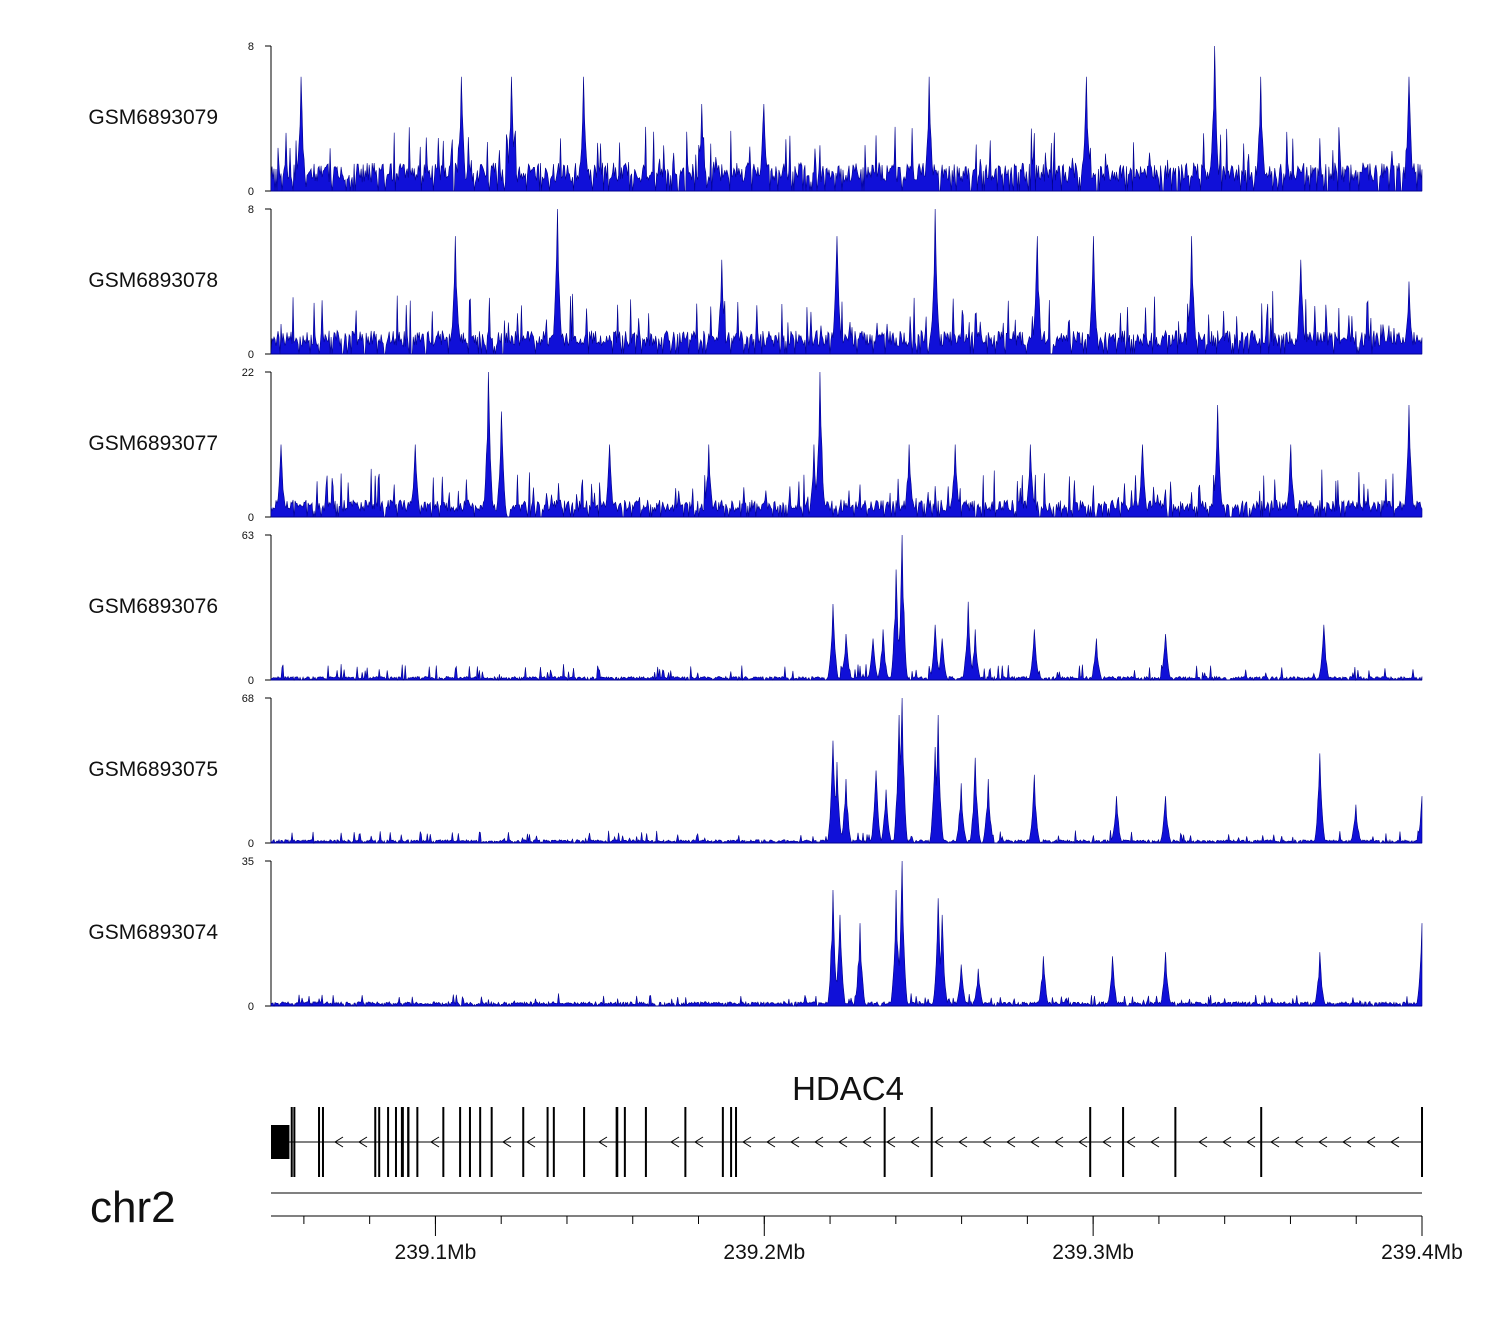 This screenshot has width=1500, height=1320. What do you see at coordinates (133, 1207) in the screenshot?
I see `chromosome-label: chr2` at bounding box center [133, 1207].